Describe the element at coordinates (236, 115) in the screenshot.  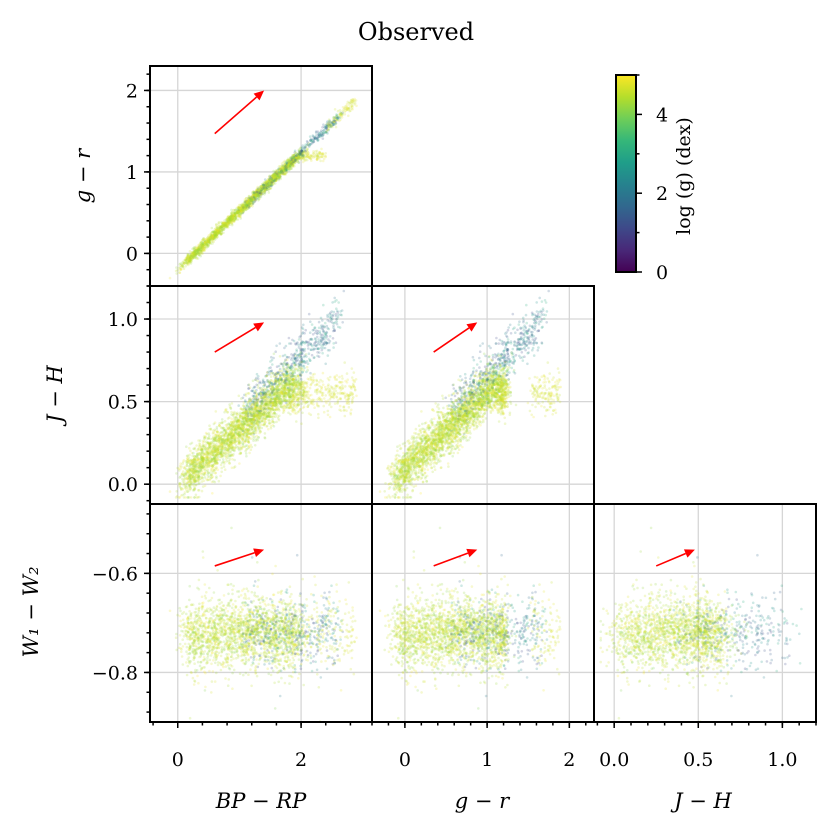
I see `reddening-arrow-shaft` at that location.